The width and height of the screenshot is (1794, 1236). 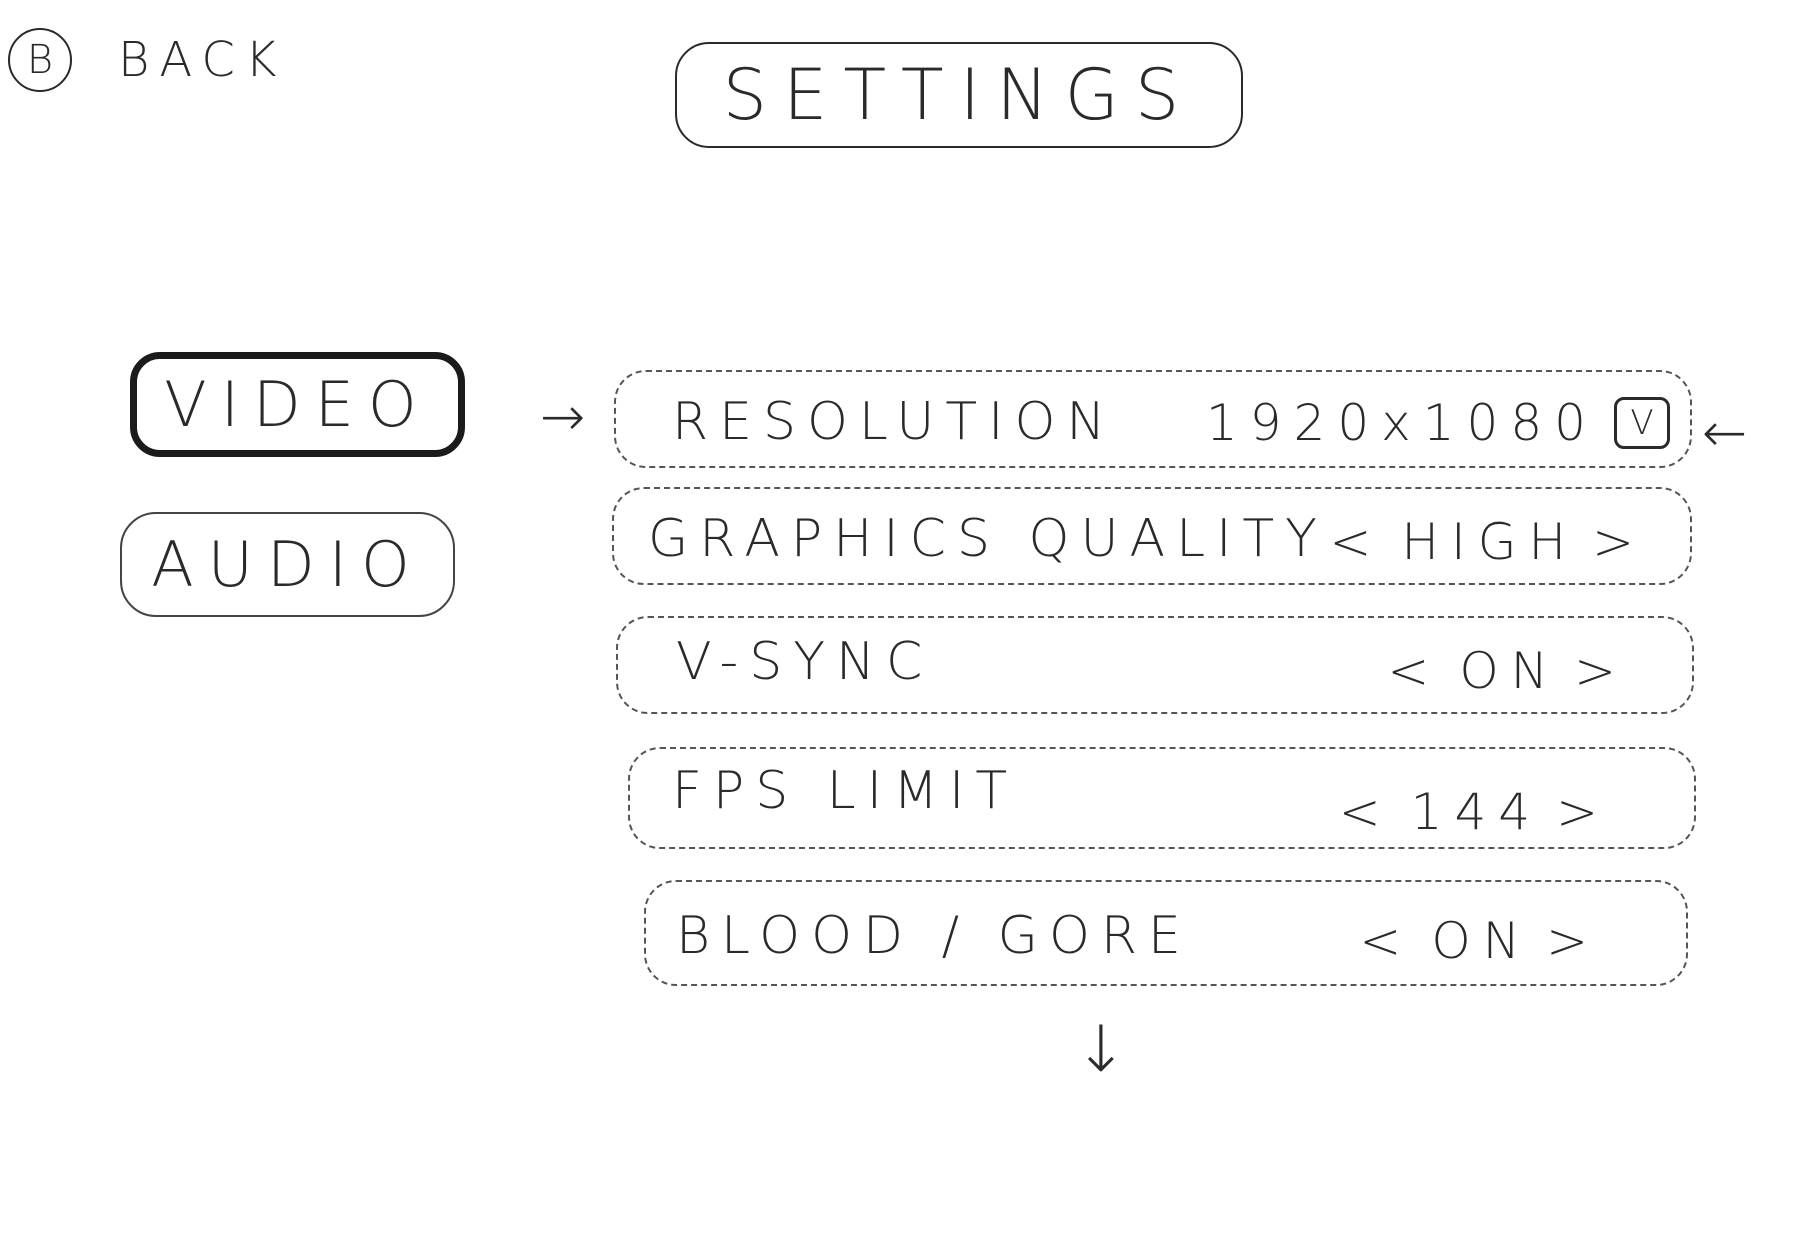 I want to click on dropdown-toggle-icon: V, so click(x=1642, y=423).